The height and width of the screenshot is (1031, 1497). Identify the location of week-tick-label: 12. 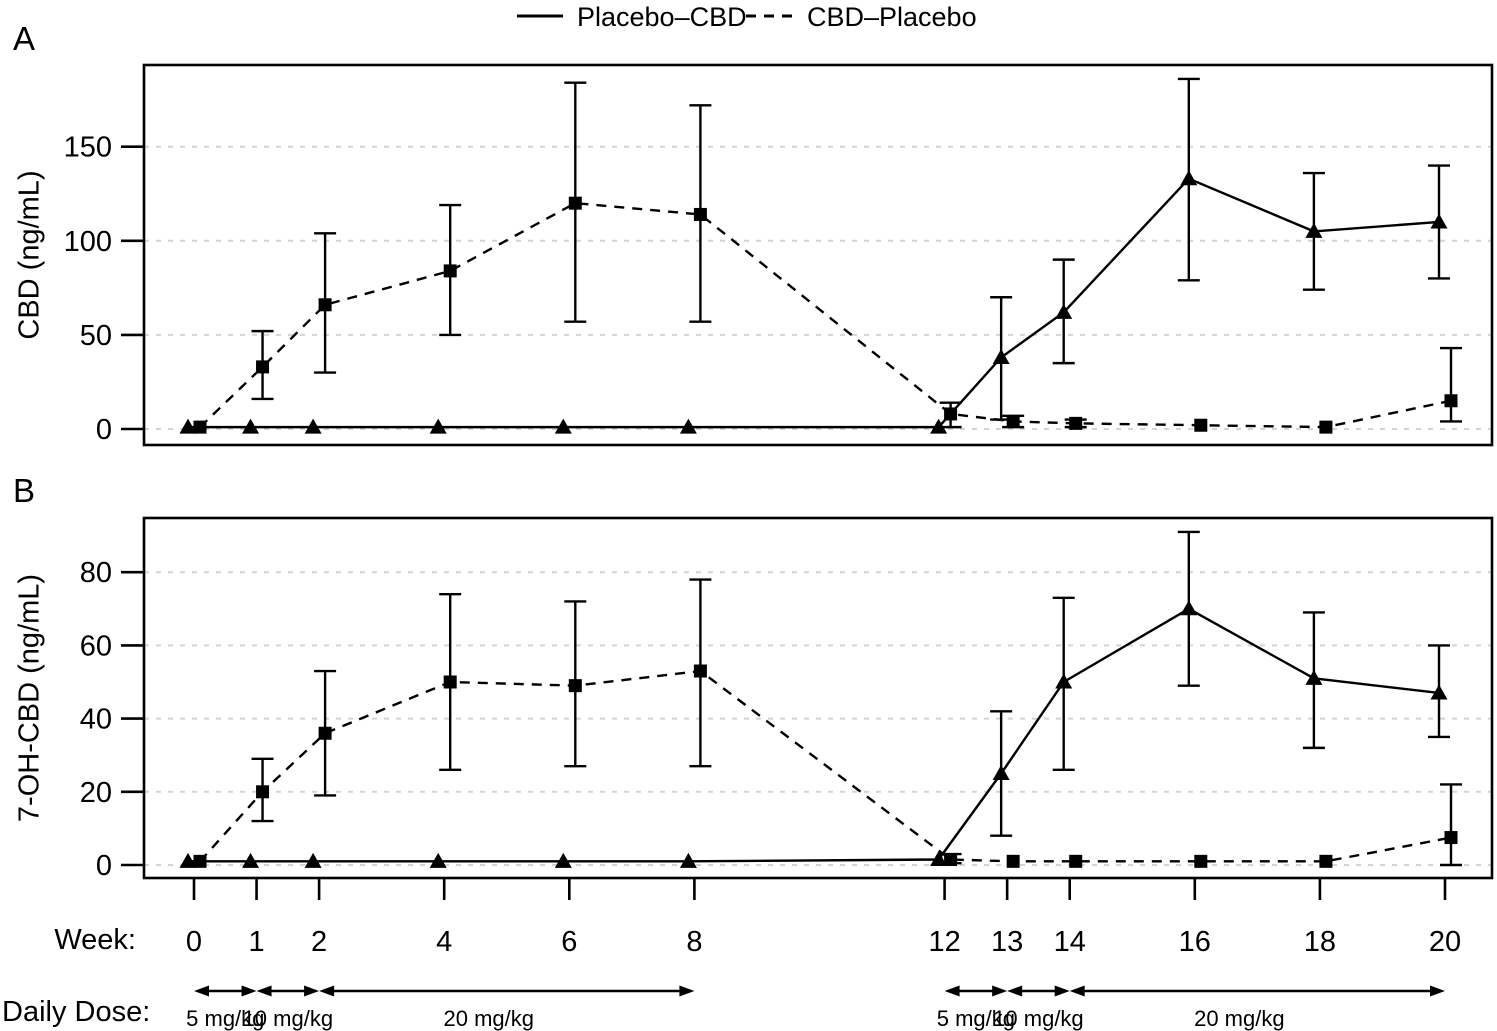
(944, 942).